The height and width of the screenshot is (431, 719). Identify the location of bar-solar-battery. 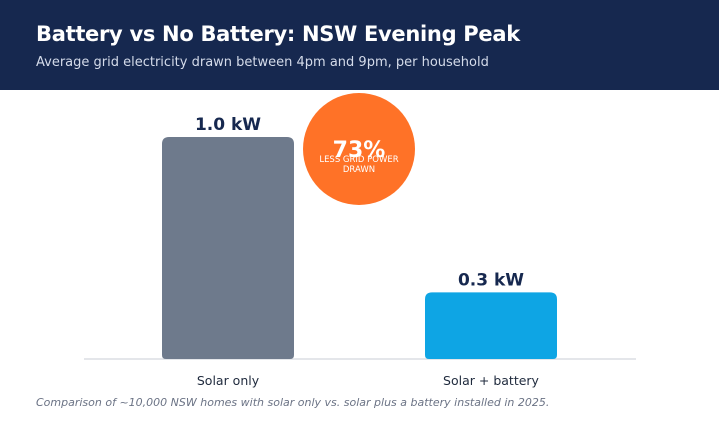
(491, 325).